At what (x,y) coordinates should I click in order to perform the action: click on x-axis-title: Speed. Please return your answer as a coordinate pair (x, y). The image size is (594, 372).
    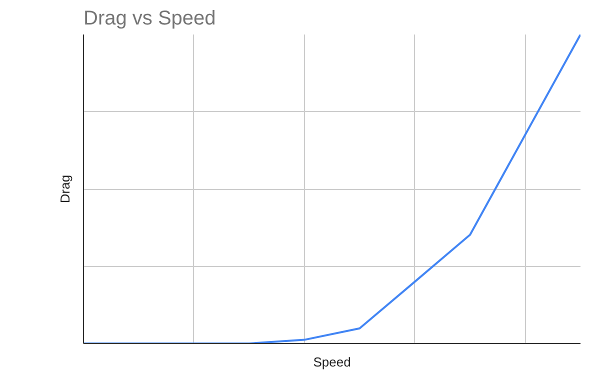
    Looking at the image, I should click on (332, 362).